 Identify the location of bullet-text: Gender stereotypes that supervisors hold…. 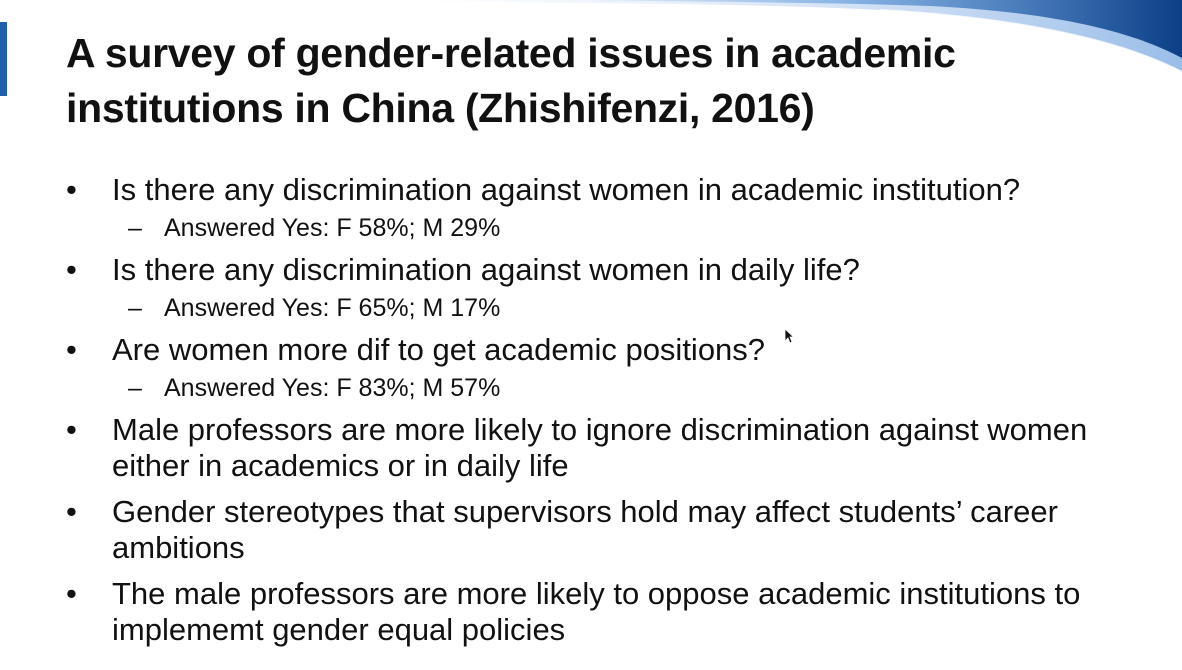
(585, 529).